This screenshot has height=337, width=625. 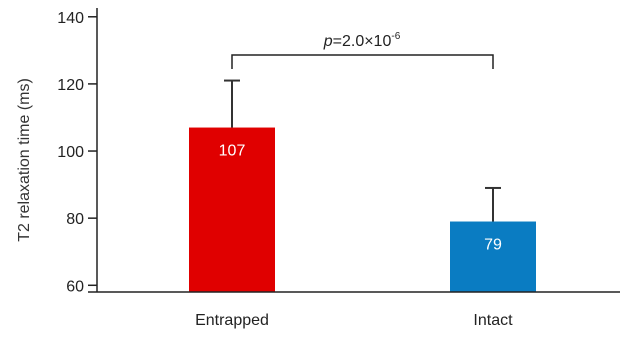 I want to click on significance-value-text: =2.0×10, so click(x=362, y=41).